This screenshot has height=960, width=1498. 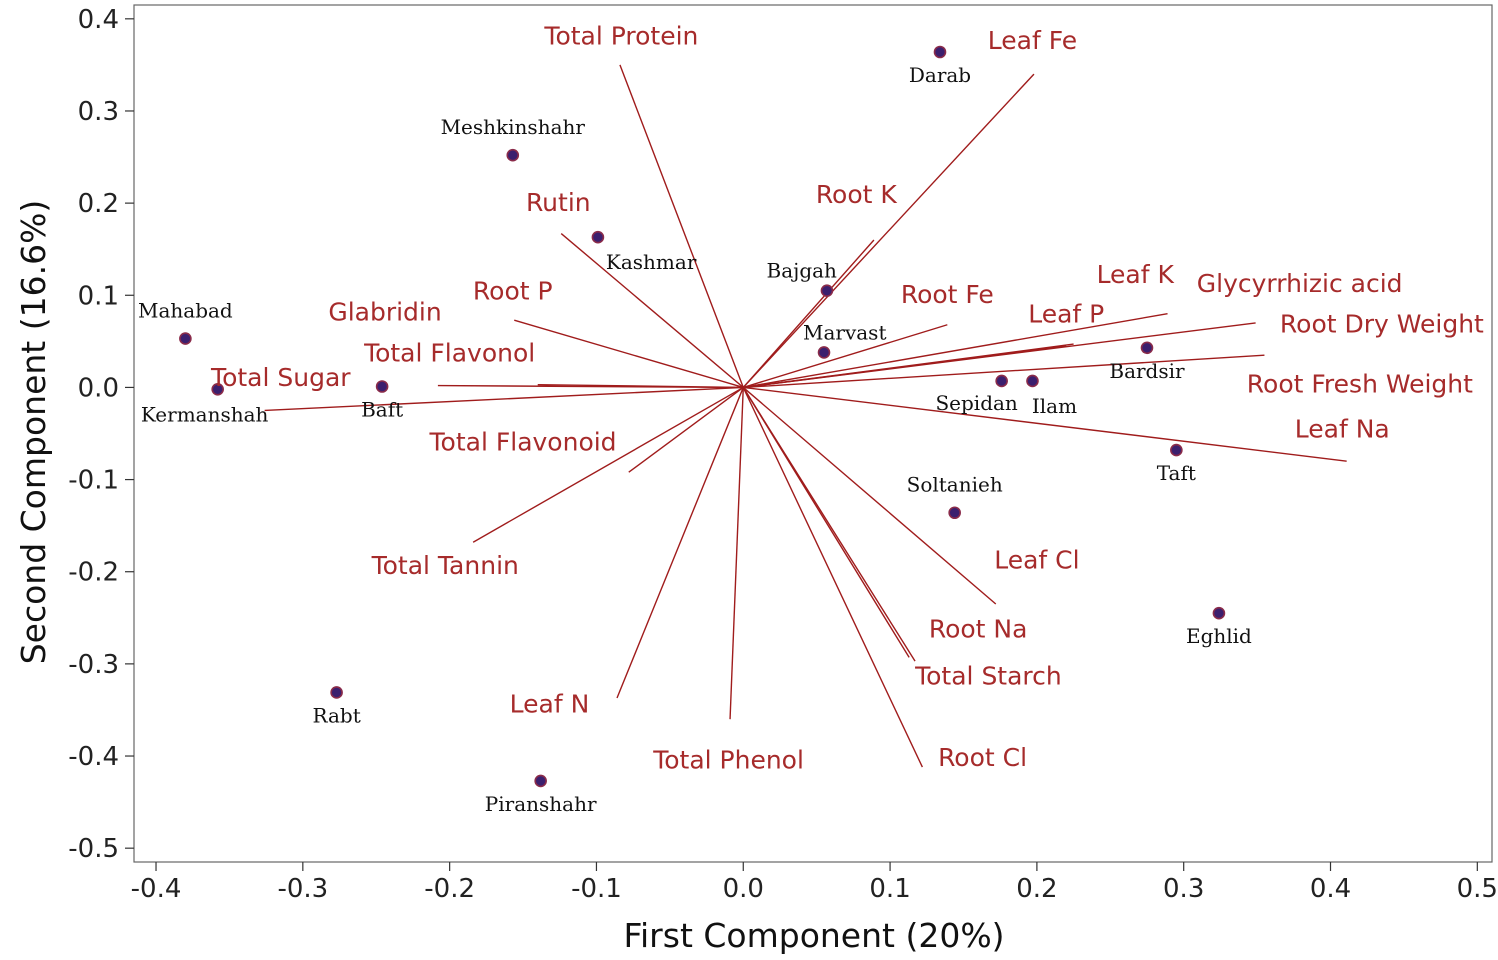 What do you see at coordinates (598, 237) in the screenshot?
I see `point-kashmar` at bounding box center [598, 237].